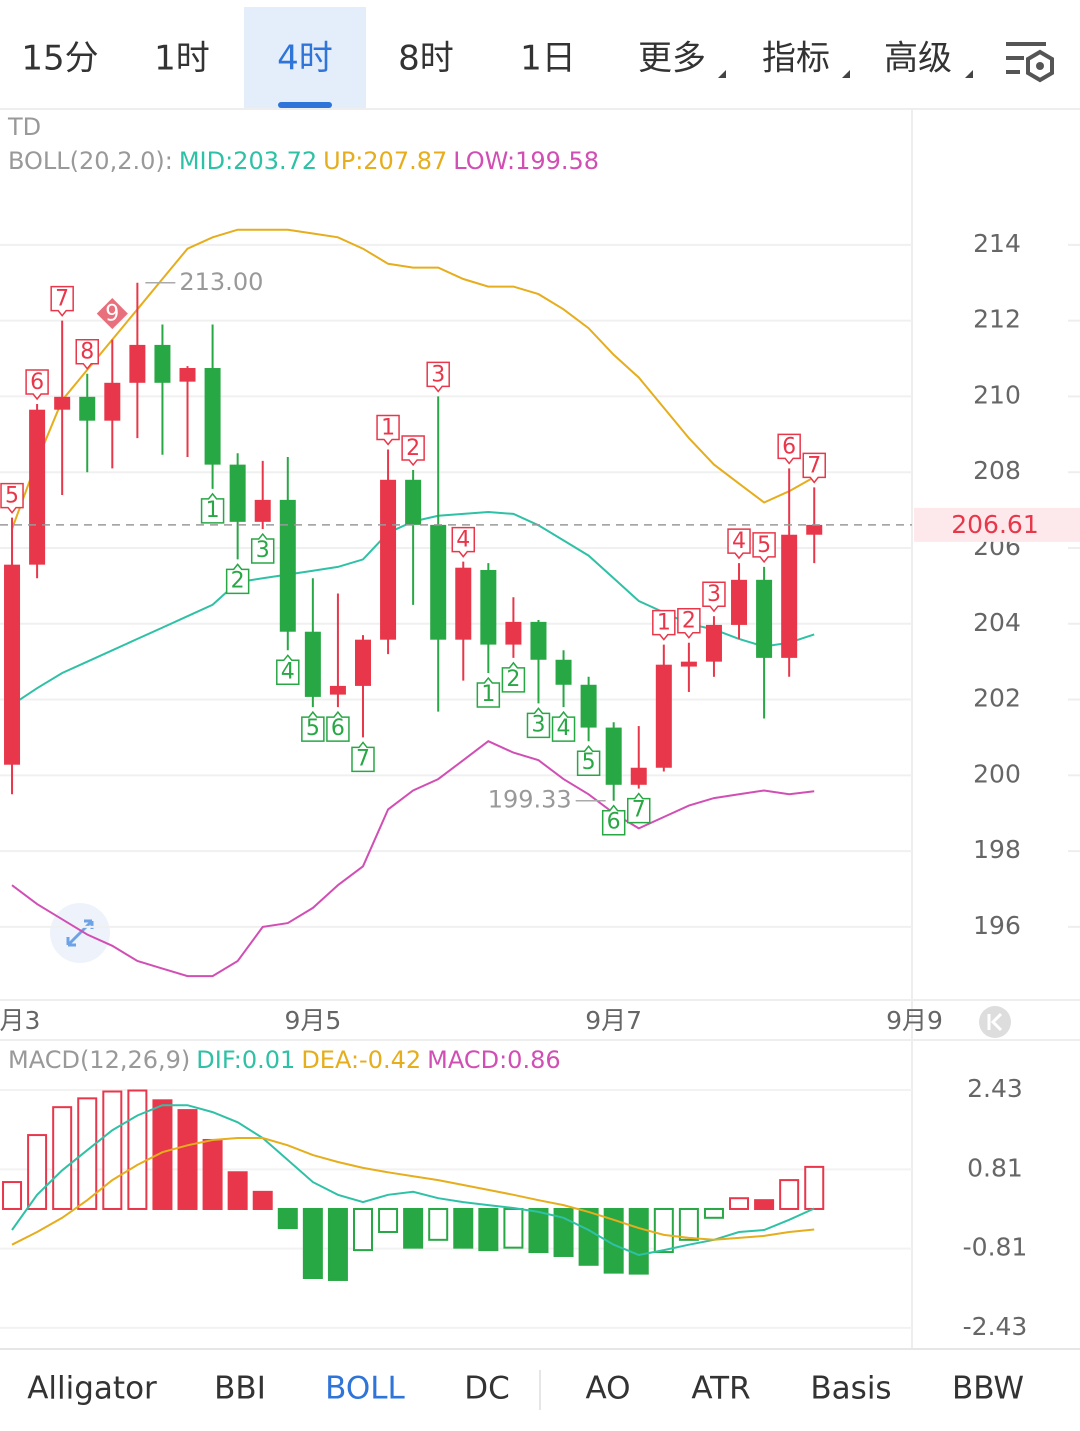 The image size is (1080, 1431). Describe the element at coordinates (361, 1060) in the screenshot. I see `legend-entry: DEA:-0.42` at that location.